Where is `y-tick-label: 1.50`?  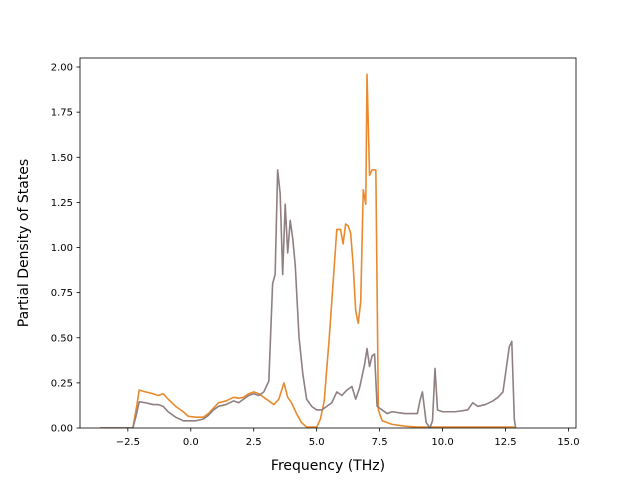
y-tick-label: 1.50 is located at coordinates (62, 158).